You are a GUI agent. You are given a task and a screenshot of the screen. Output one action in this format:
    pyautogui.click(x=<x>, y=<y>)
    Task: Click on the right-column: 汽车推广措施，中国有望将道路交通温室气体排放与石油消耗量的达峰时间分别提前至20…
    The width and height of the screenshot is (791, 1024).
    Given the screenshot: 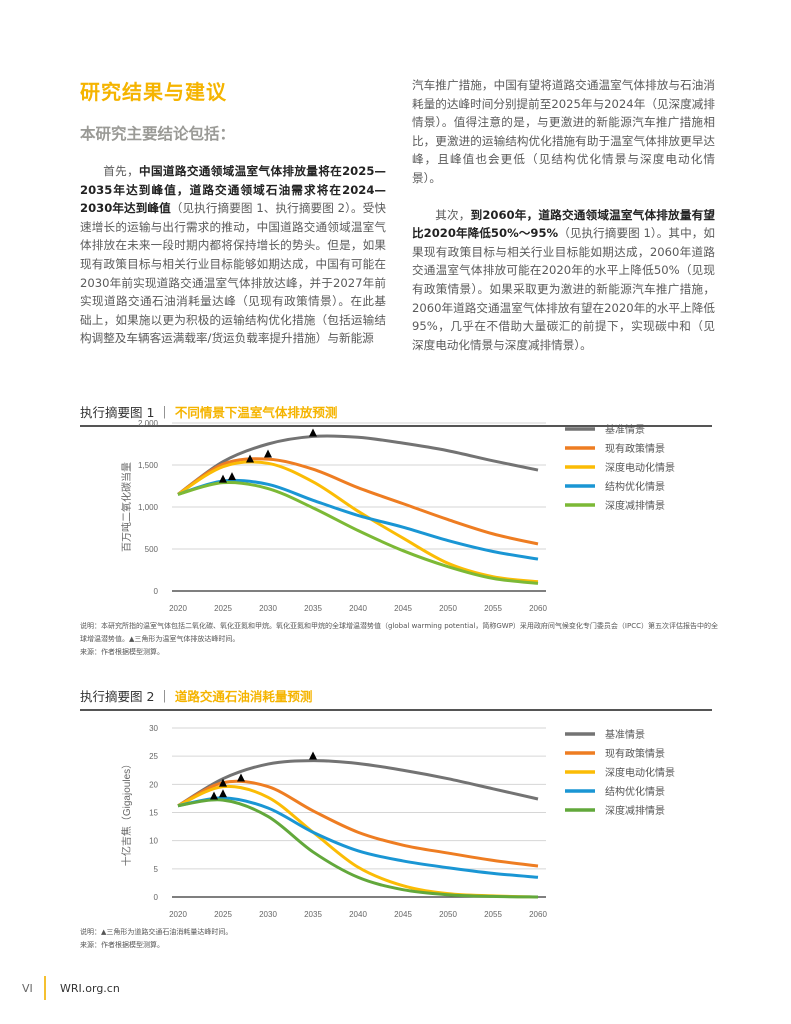 What is the action you would take?
    pyautogui.click(x=563, y=215)
    